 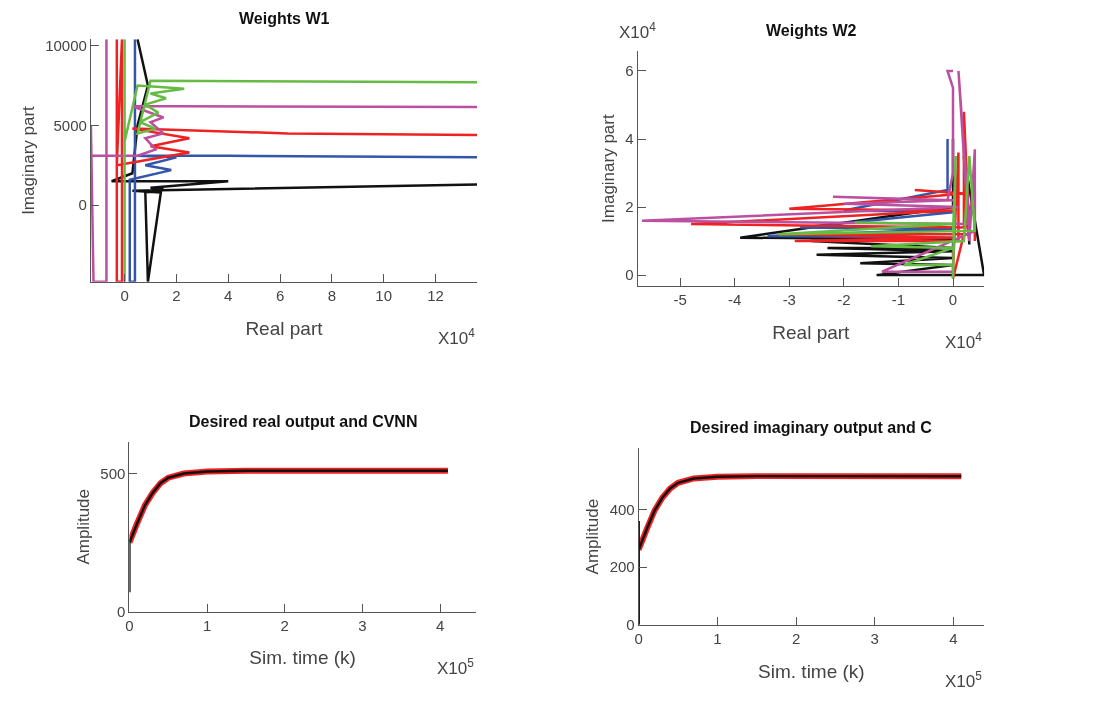 I want to click on x-tick-label: 0, so click(x=953, y=300).